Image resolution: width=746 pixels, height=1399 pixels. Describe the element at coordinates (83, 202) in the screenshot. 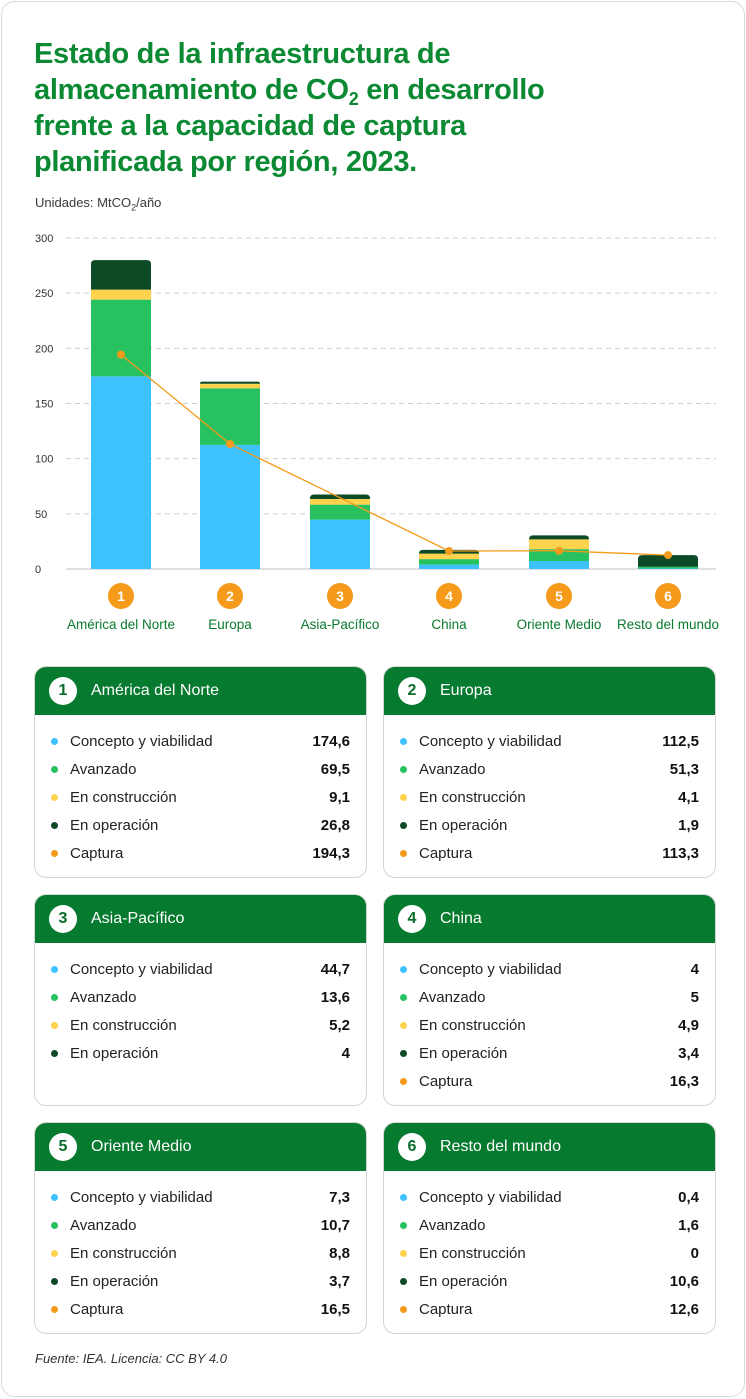

I see `units-prefix: Unidades: MtCO` at that location.